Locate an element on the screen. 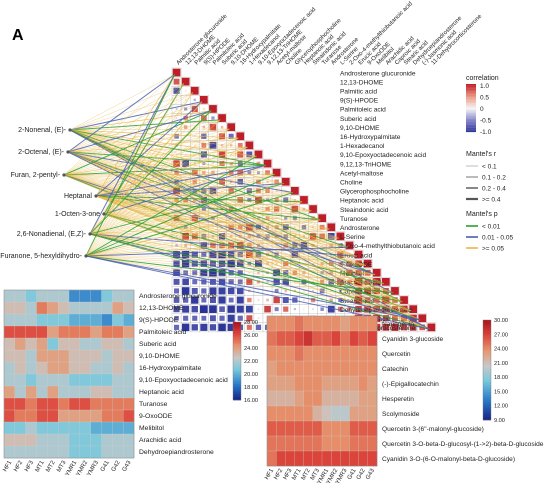  heat-row-label: 9,10-Epoxyoctadecenoic acid is located at coordinates (183, 380).